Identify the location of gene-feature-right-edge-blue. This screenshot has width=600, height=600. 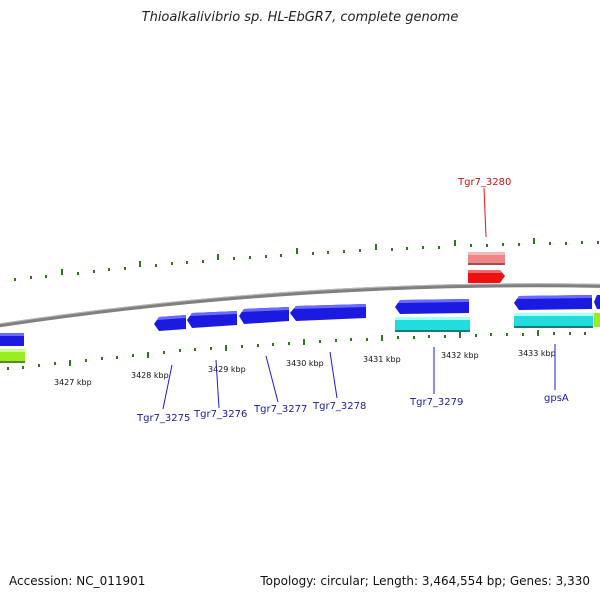
(597, 302).